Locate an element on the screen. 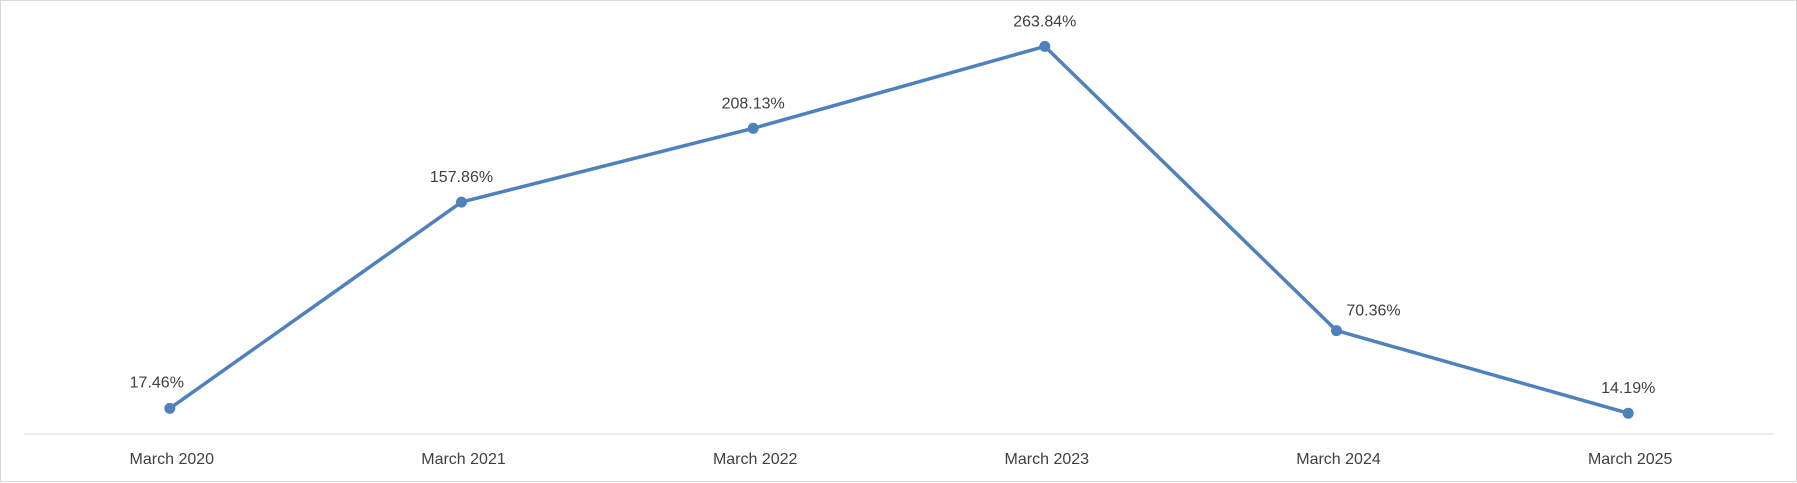 The image size is (1797, 483). data-label-2: 157.86% is located at coordinates (461, 177).